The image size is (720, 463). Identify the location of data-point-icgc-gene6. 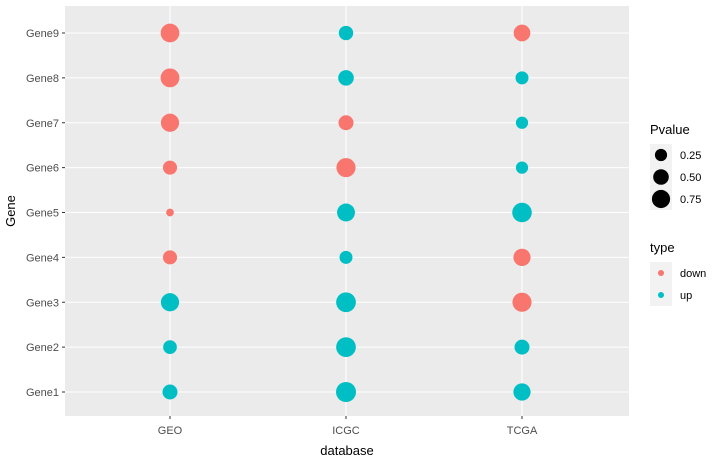
(346, 168).